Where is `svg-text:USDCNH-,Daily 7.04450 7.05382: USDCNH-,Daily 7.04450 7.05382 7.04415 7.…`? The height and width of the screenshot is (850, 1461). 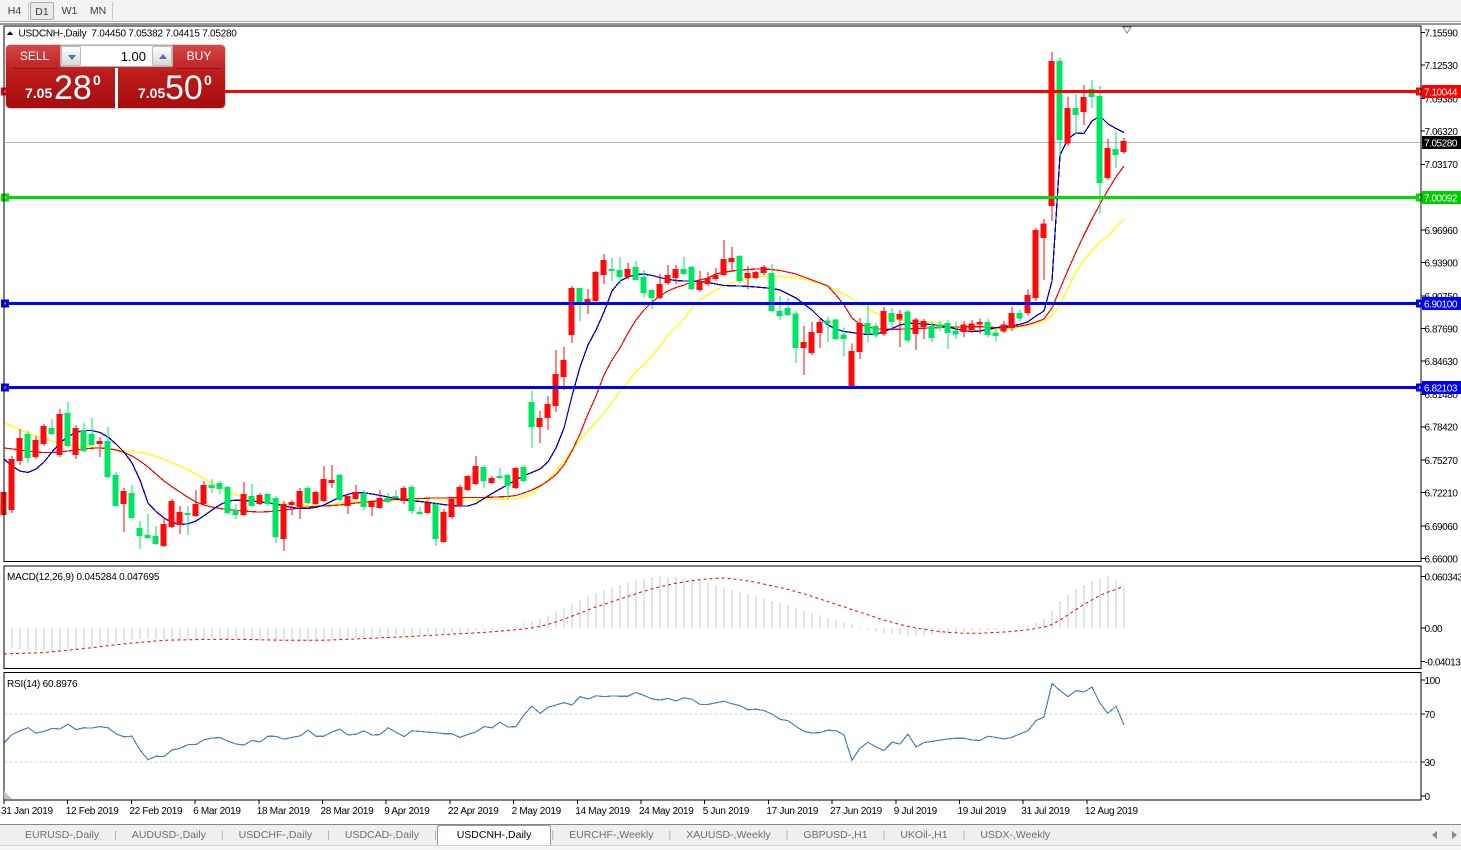 svg-text:USDCNH-,Daily 7.04450 7.05382: USDCNH-,Daily 7.04450 7.05382 7.04415 7.… is located at coordinates (128, 34).